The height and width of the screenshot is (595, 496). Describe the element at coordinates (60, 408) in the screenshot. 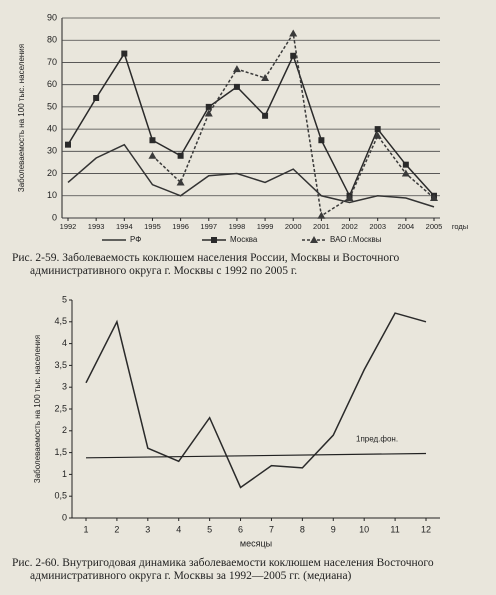

I see `y-tick-label: 2,5` at that location.